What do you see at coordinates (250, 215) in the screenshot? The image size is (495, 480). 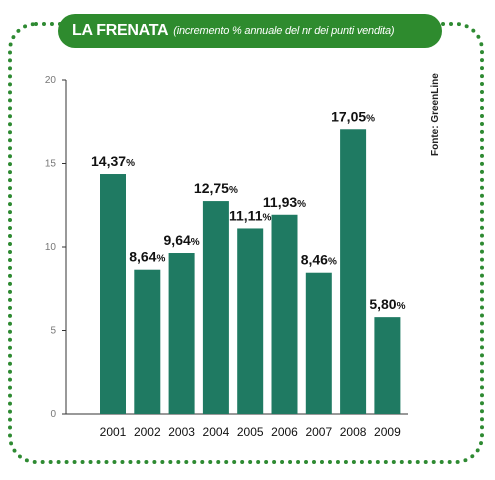 I see `value-label-2005: 11,11%` at bounding box center [250, 215].